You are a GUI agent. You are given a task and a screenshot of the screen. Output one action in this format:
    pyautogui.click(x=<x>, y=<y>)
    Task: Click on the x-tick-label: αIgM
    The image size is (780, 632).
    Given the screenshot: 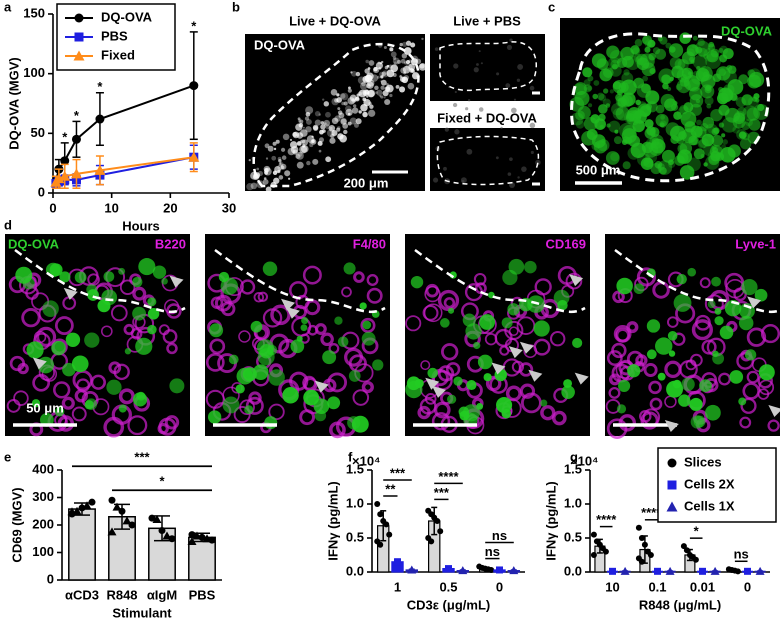 What is the action you would take?
    pyautogui.click(x=162, y=594)
    